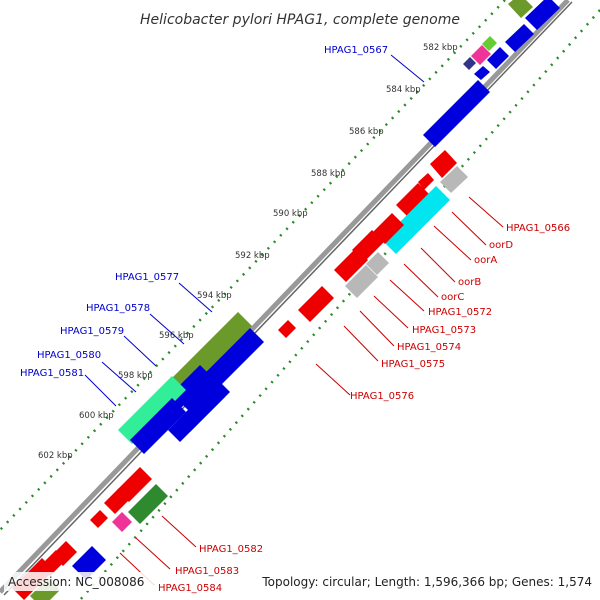  I want to click on kbp-tick: 602 kbp, so click(55, 456).